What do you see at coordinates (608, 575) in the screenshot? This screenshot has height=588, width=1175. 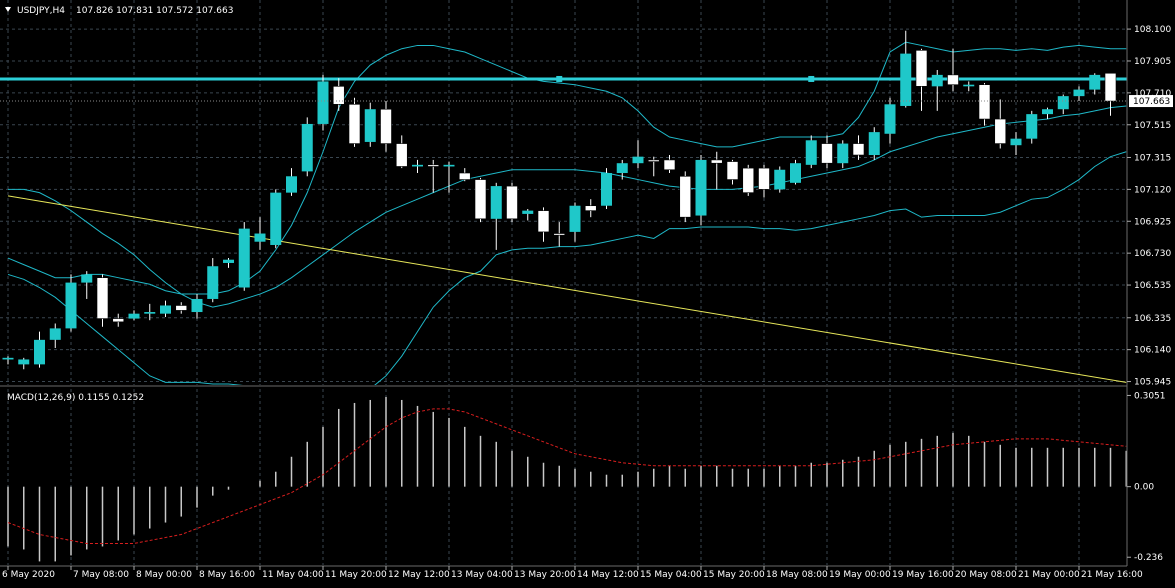 I see `time-tick-label: 14 May 12:00` at bounding box center [608, 575].